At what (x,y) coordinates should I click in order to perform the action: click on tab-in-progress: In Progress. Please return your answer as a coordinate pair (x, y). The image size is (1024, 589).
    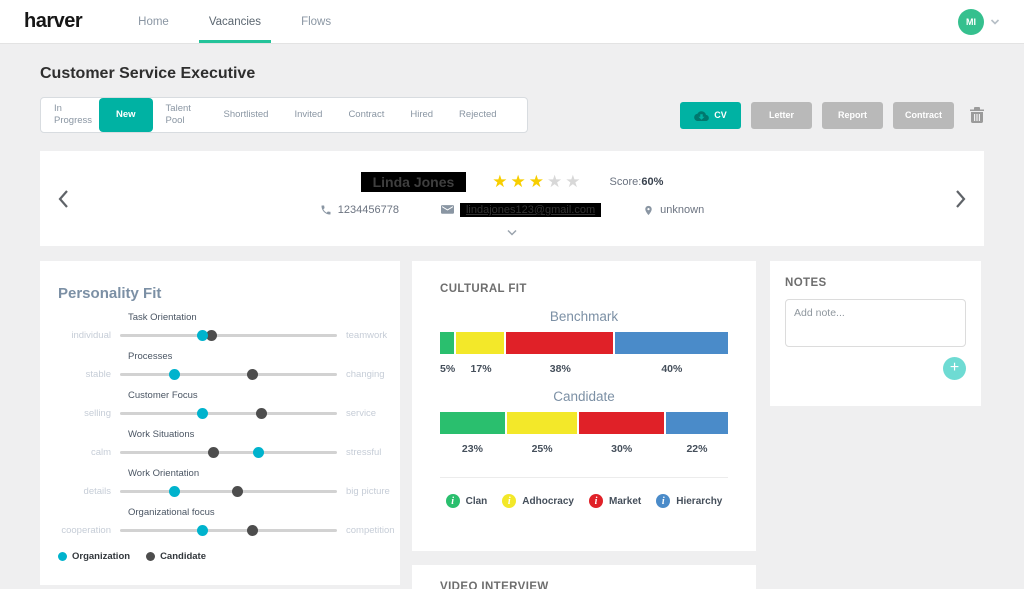
    Looking at the image, I should click on (73, 114).